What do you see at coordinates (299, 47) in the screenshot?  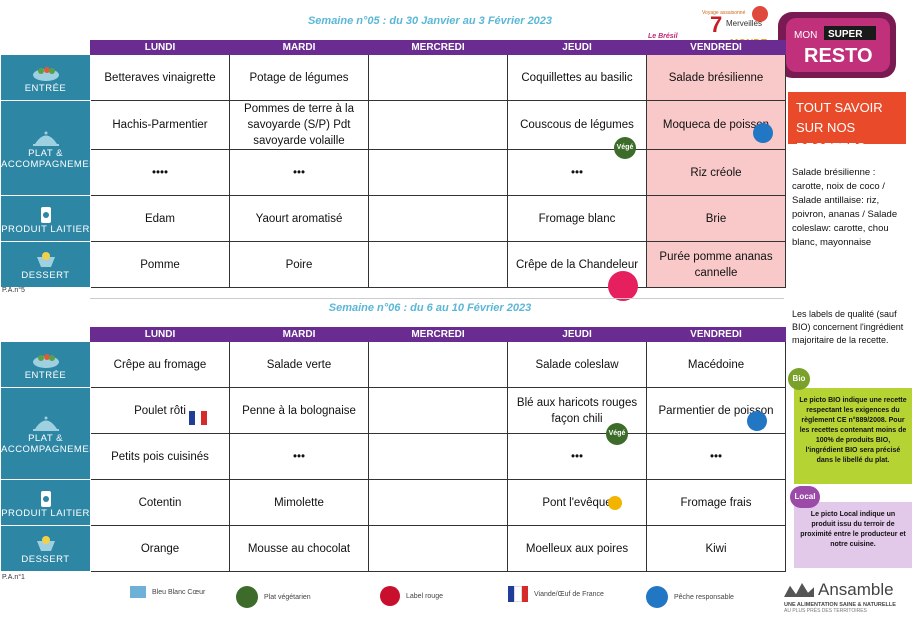 I see `day-header: MARDI` at bounding box center [299, 47].